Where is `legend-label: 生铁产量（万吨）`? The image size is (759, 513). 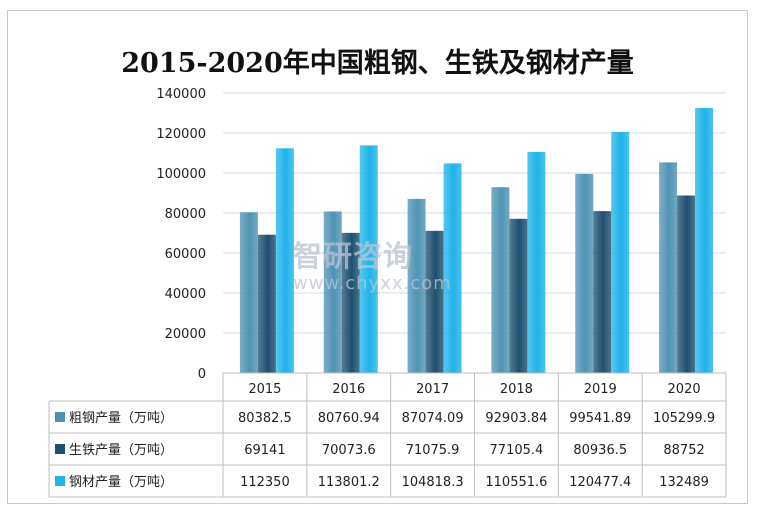 legend-label: 生铁产量（万吨） is located at coordinates (121, 450).